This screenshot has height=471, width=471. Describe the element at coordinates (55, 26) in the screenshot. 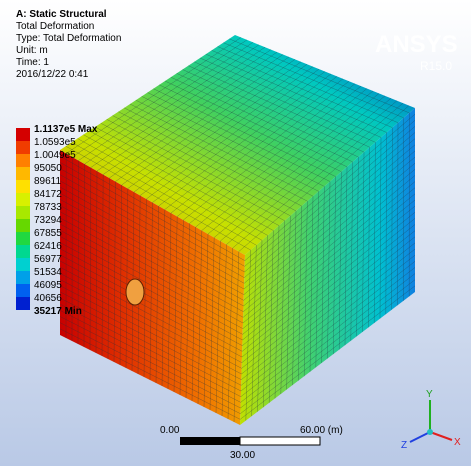

I see `header-line: Total Deformation` at that location.